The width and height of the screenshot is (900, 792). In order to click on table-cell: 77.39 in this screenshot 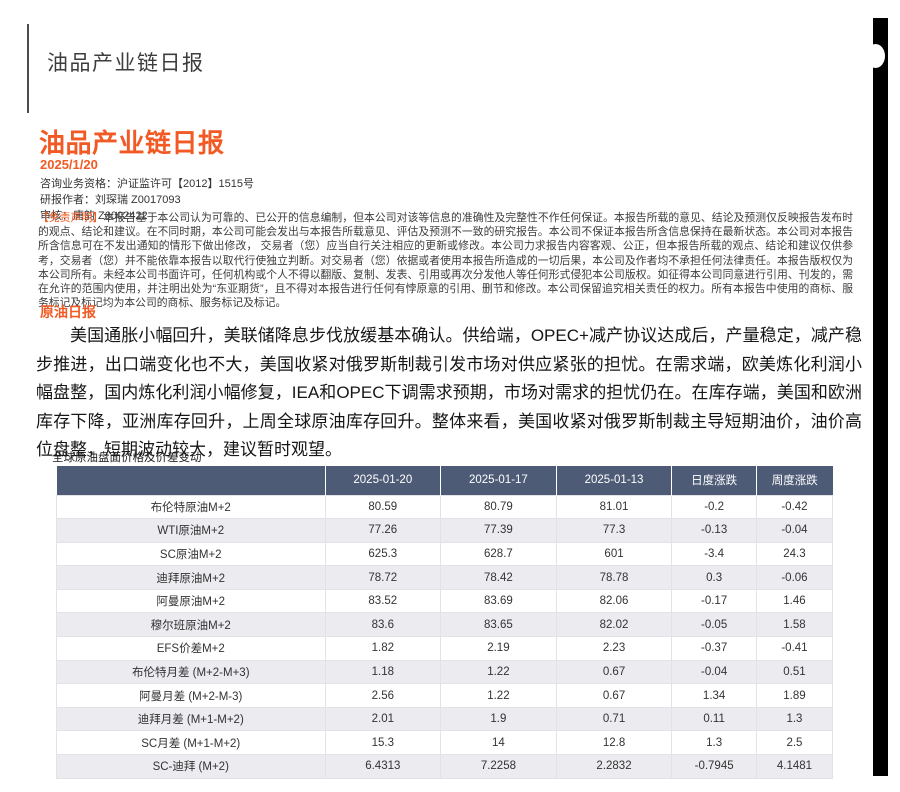, I will do `click(498, 530)`.